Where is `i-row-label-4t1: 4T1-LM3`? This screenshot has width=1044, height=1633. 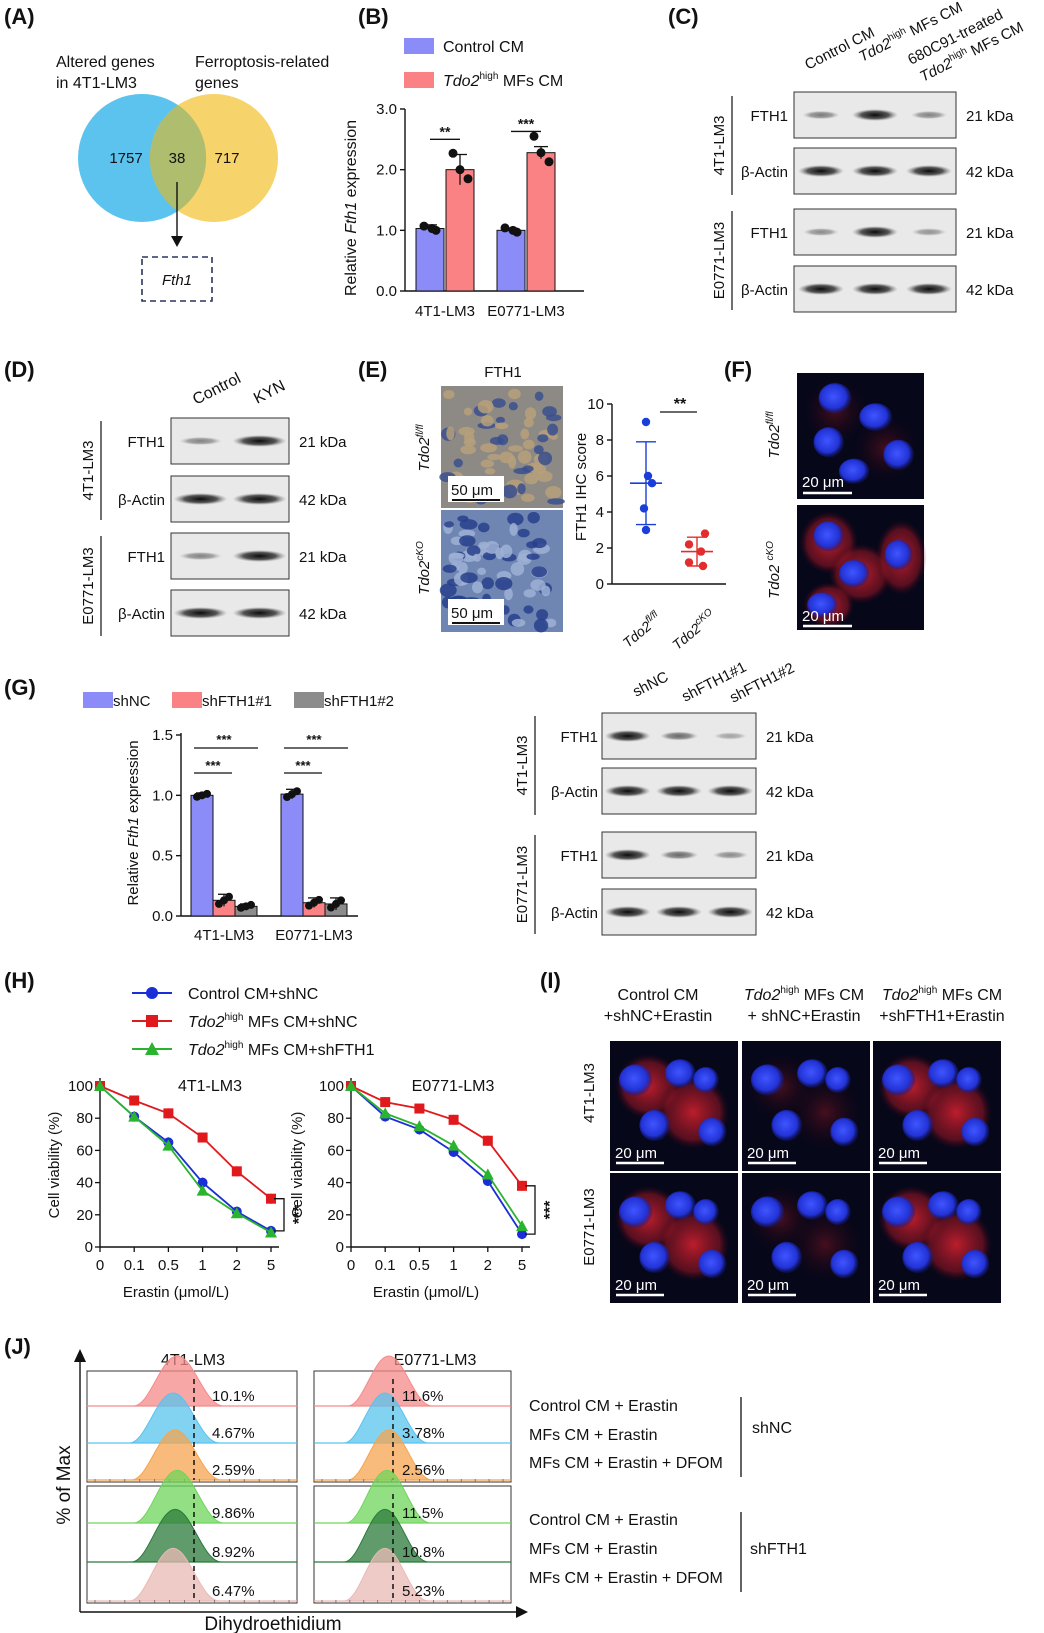 i-row-label-4t1: 4T1-LM3 is located at coordinates (589, 1093).